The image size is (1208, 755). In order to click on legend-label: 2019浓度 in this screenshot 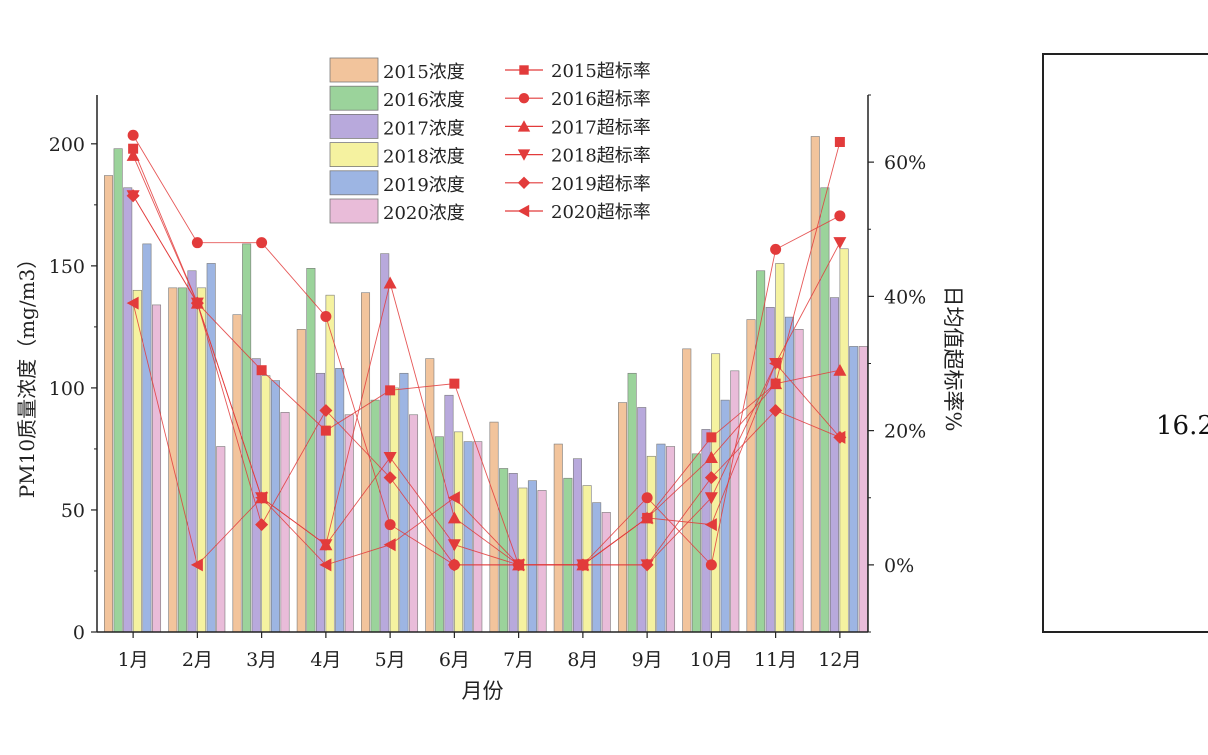, I will do `click(424, 185)`.